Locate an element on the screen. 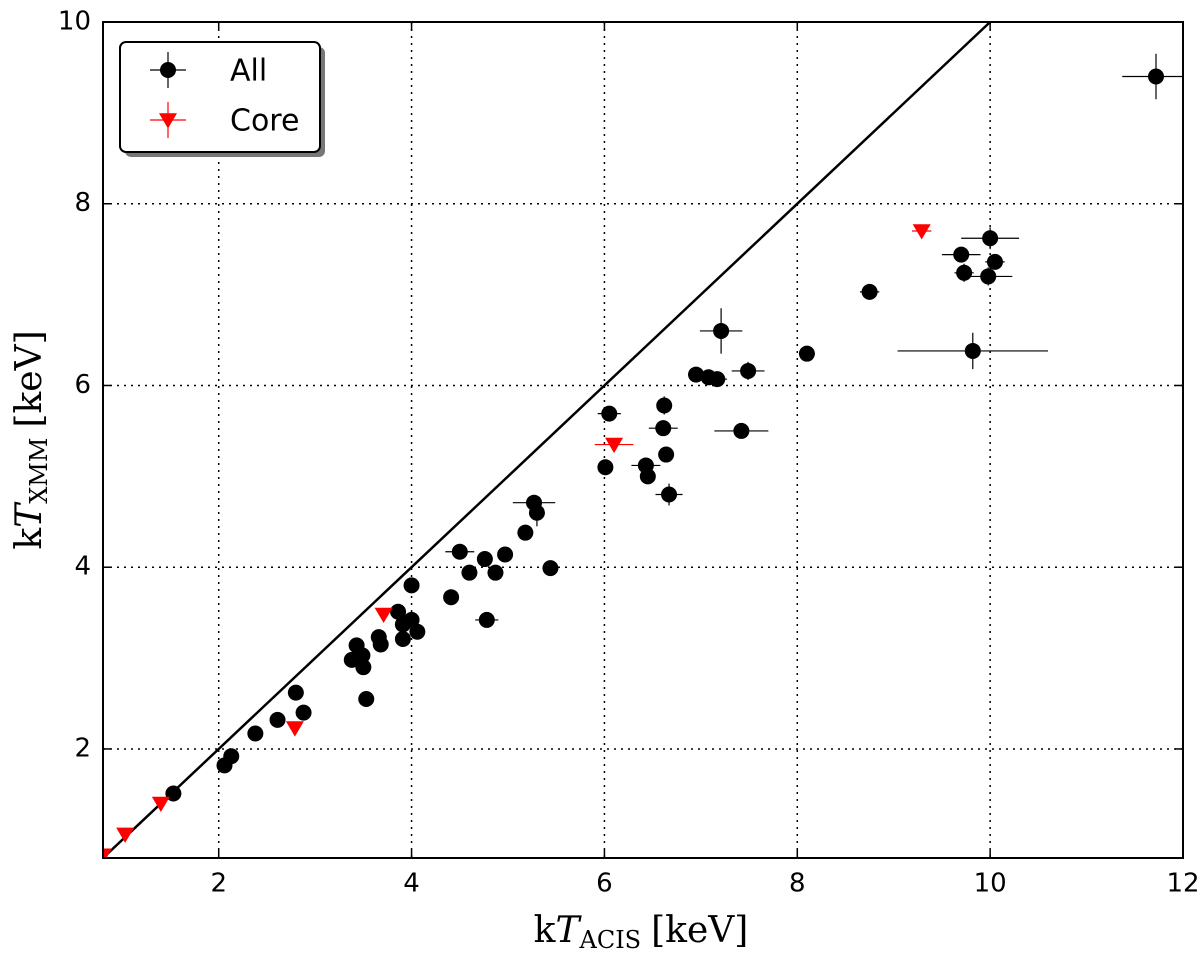  x-tick-label: 2 is located at coordinates (218, 884).